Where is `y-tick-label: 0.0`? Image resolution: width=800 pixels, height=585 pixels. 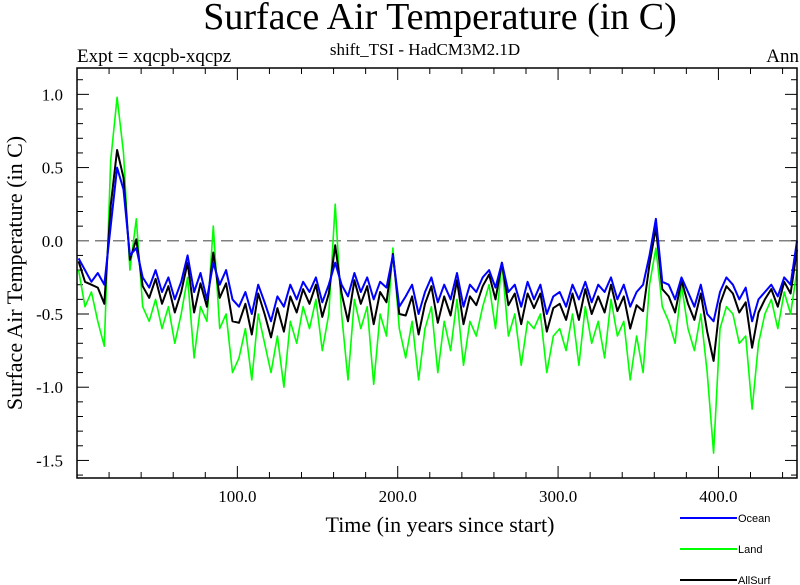
y-tick-label: 0.0 is located at coordinates (52, 241).